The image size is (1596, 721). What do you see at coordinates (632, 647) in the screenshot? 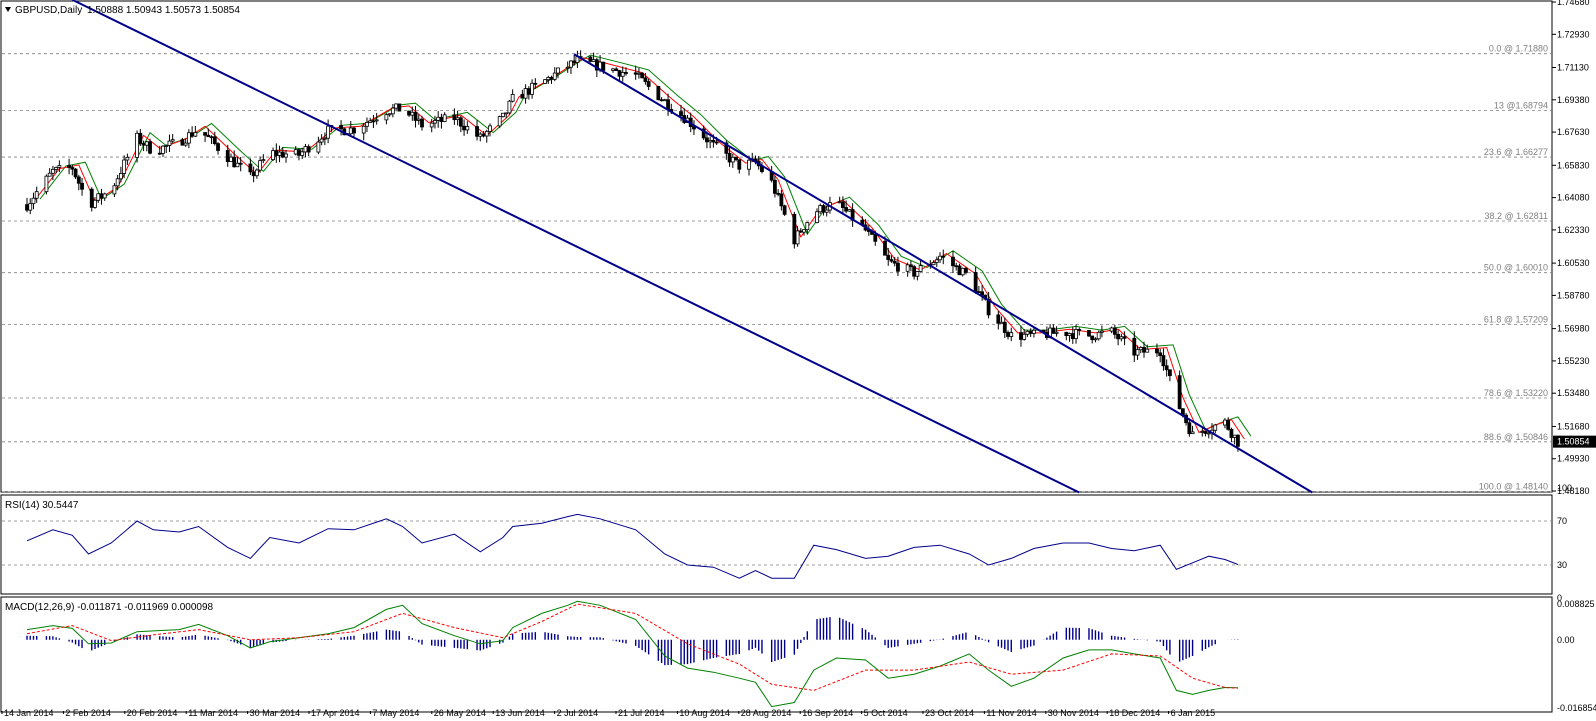
I see `macd-signal-line` at bounding box center [632, 647].